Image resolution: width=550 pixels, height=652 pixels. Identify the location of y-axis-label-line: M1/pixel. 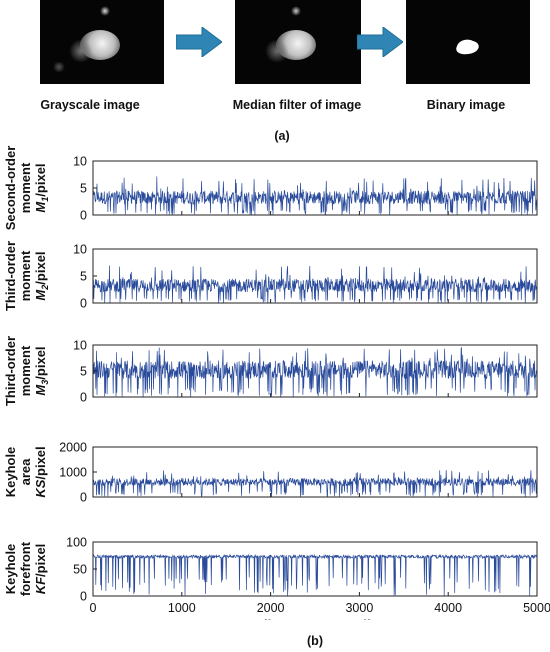
(41, 187).